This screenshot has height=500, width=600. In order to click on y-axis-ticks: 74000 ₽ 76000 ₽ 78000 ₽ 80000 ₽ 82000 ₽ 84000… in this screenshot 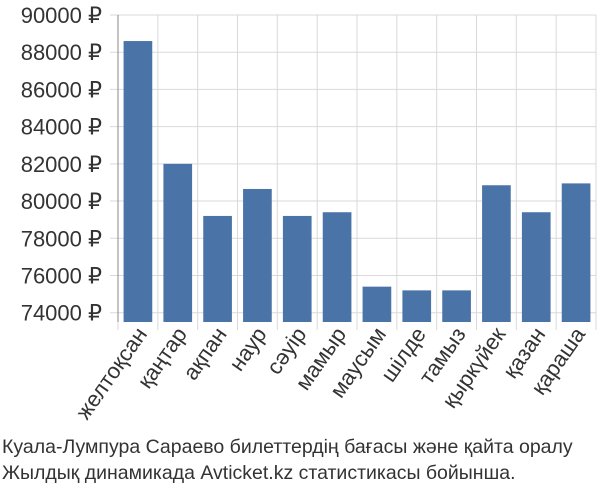, I will do `click(61, 164)`.